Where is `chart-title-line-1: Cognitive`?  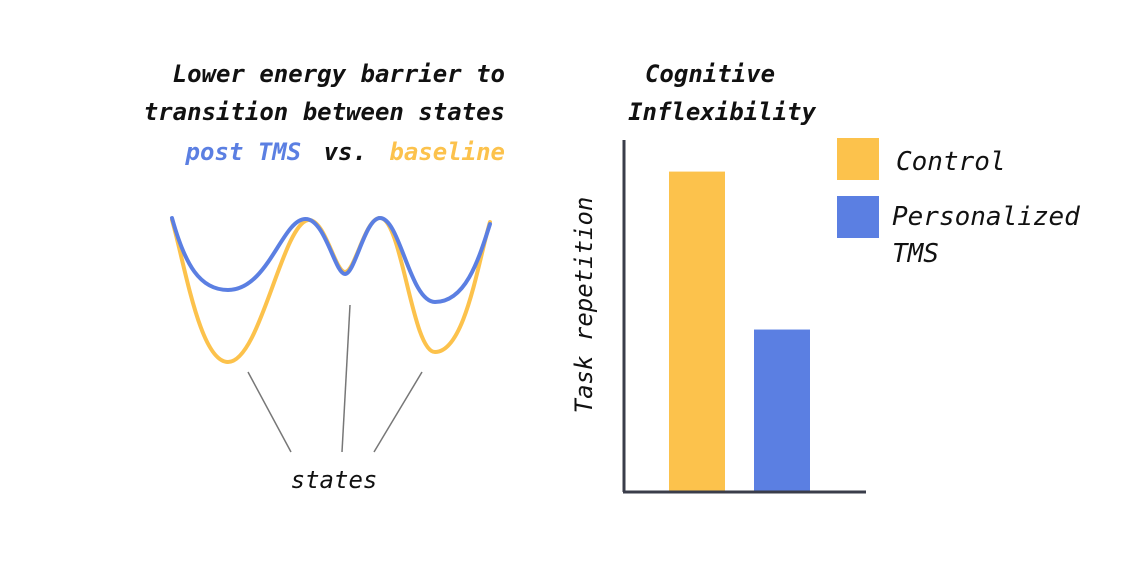
chart-title-line-1: Cognitive is located at coordinates (710, 74).